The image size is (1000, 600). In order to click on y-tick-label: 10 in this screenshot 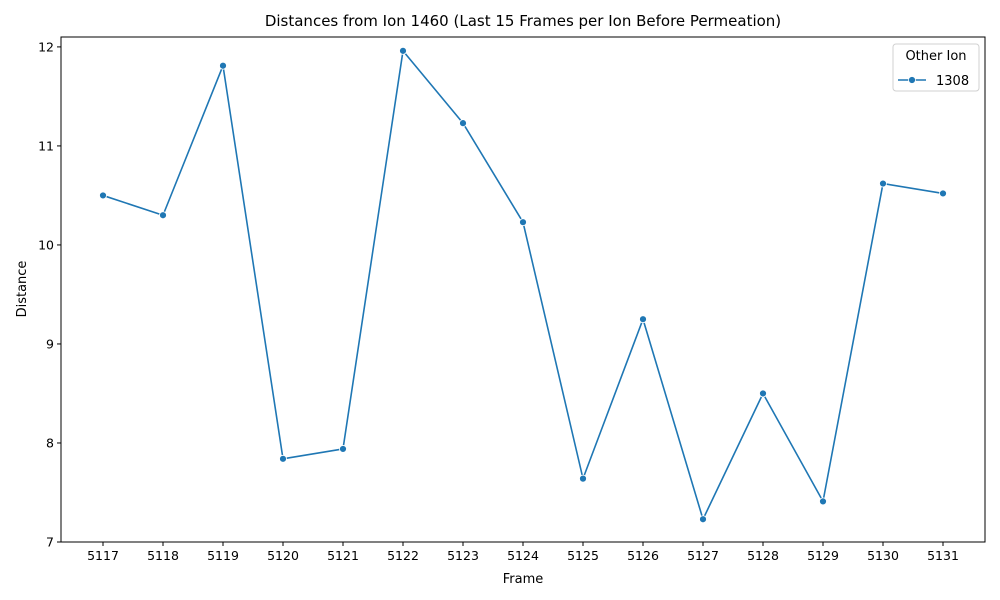, I will do `click(46, 244)`.